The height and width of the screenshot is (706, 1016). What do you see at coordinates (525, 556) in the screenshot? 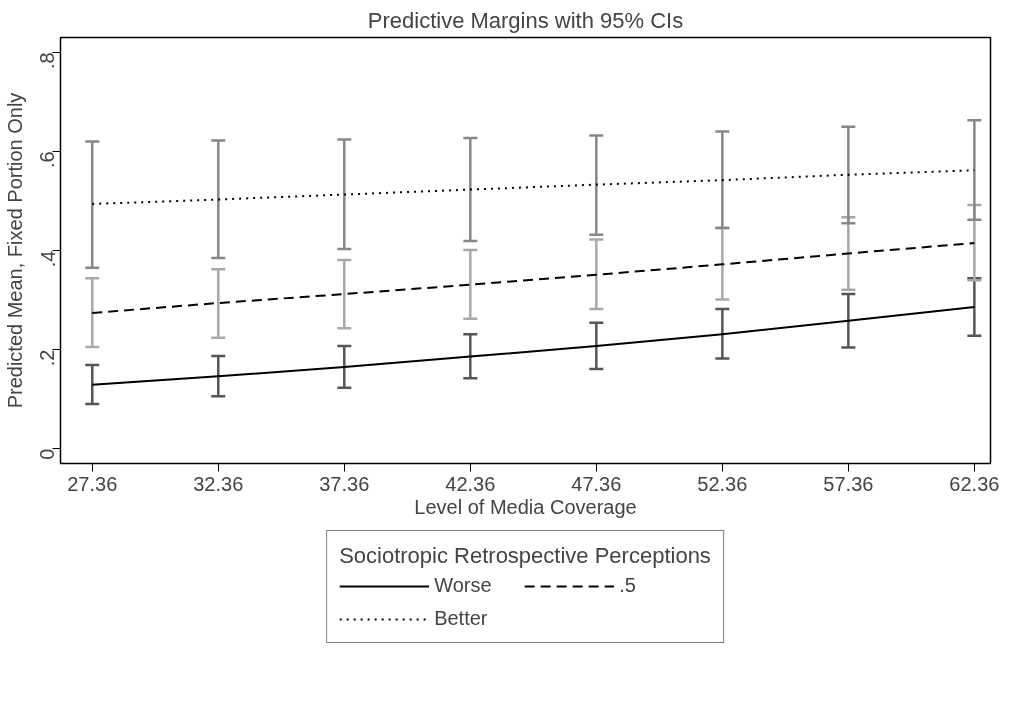
I see `legend-title: Sociotropic Retrospective Perceptions` at bounding box center [525, 556].